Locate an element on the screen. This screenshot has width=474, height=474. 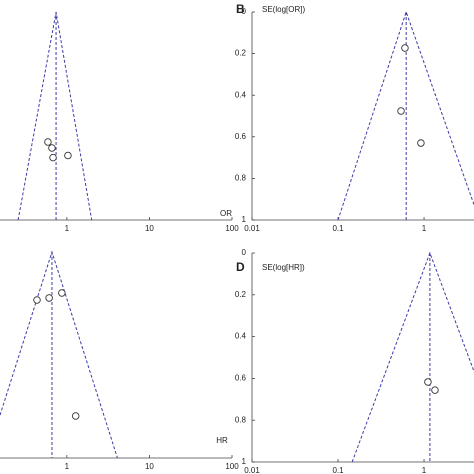
x-axis-label: OR is located at coordinates (226, 213).